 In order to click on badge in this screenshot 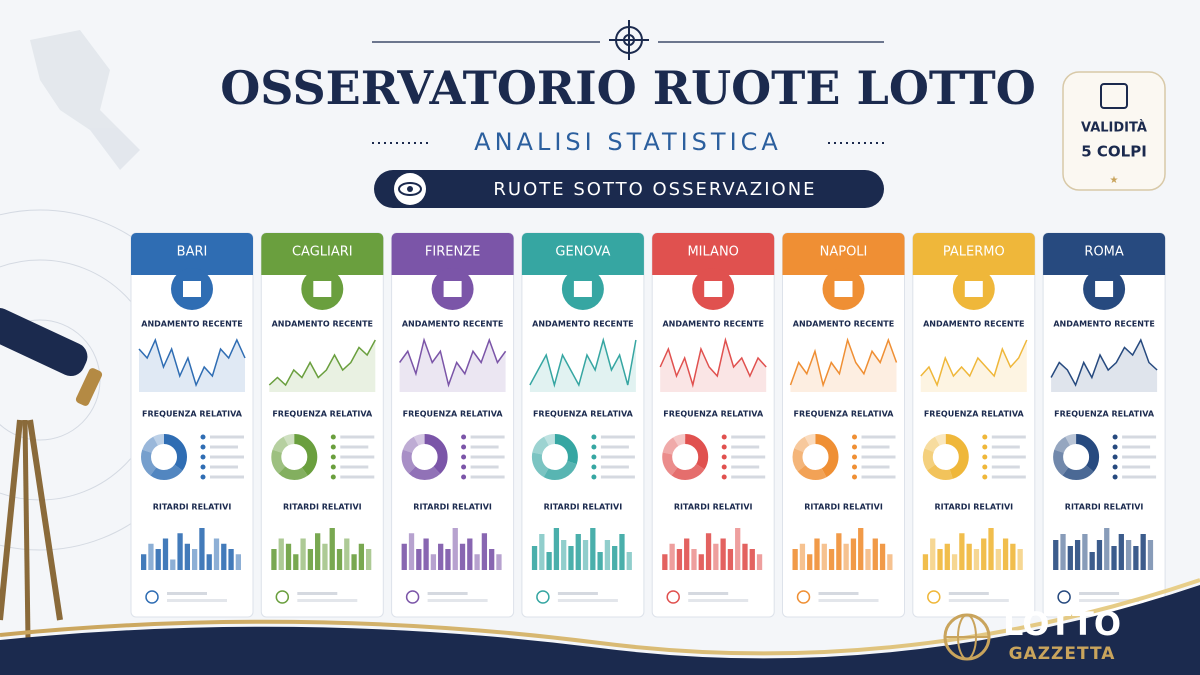, I will do `click(1114, 131)`.